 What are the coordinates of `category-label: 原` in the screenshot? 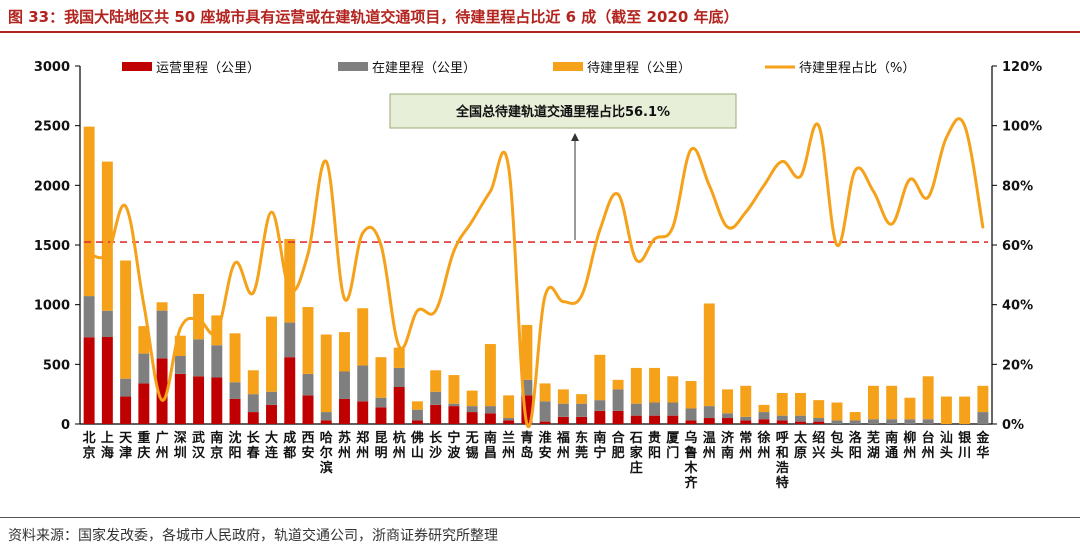 It's located at (800, 453).